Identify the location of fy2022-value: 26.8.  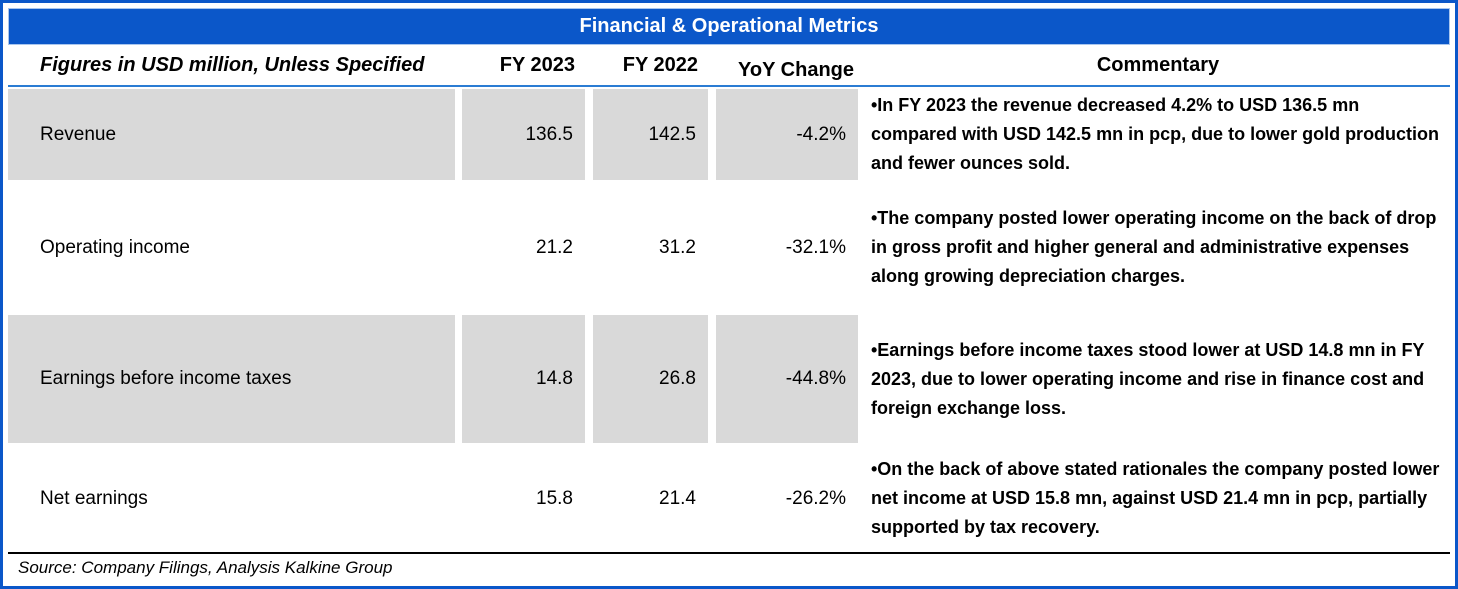
(650, 379).